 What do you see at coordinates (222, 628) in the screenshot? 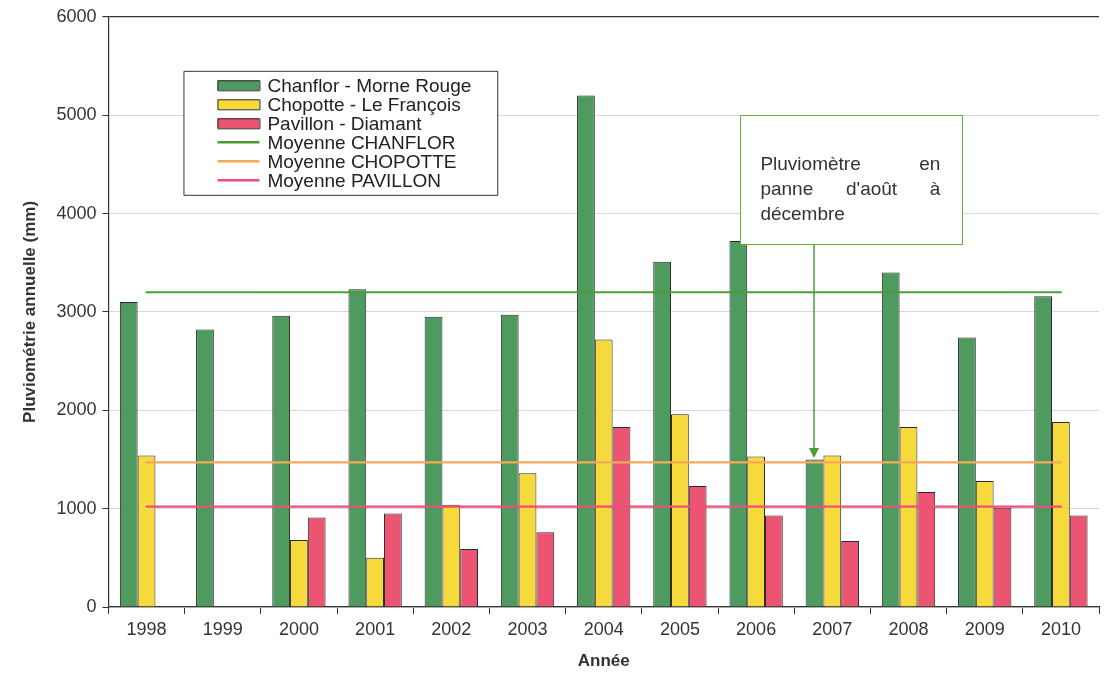
I see `x-tick-label: 1999` at bounding box center [222, 628].